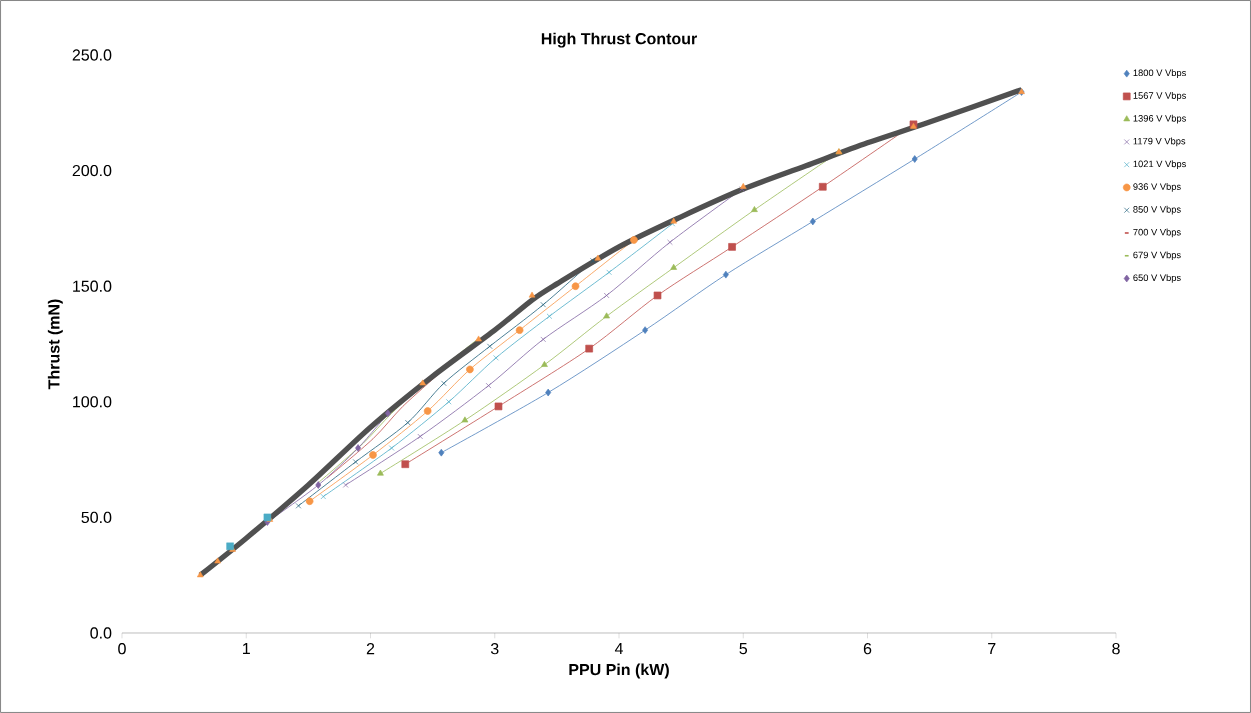 This screenshot has width=1251, height=713. What do you see at coordinates (92, 170) in the screenshot?
I see `y-tick-label: 200.0` at bounding box center [92, 170].